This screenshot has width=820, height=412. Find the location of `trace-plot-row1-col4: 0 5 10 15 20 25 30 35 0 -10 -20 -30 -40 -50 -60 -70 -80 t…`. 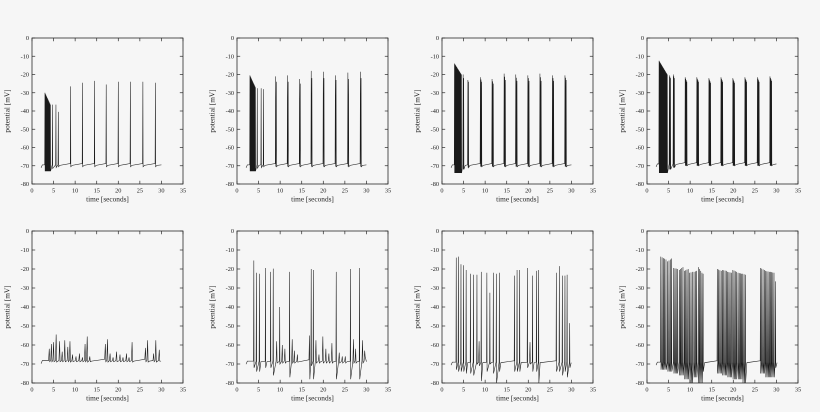

trace-plot-row1-col4: 0 5 10 15 20 25 30 35 0 -10 -20 -30 -40 -50 -60 -70 -80 t… is located at coordinates (710, 119).